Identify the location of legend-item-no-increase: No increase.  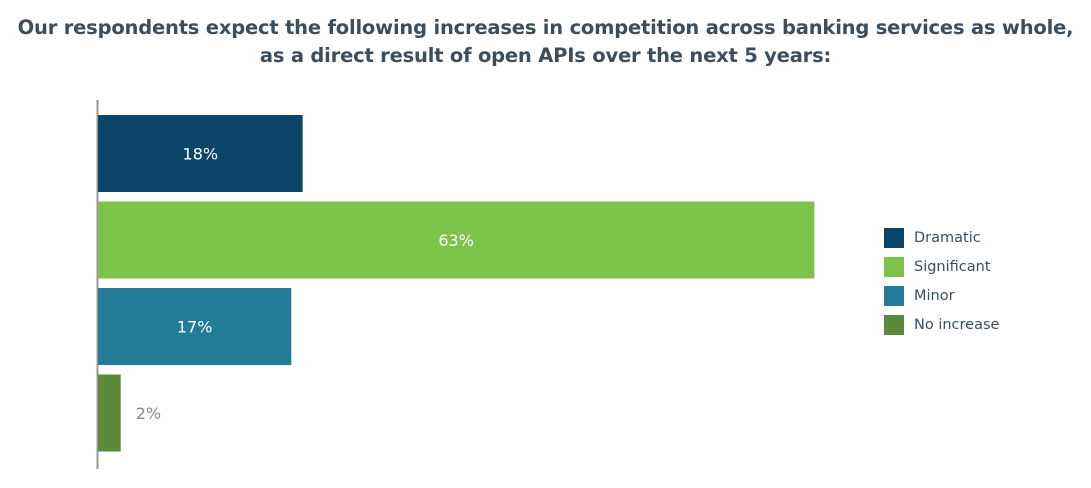
(941, 324).